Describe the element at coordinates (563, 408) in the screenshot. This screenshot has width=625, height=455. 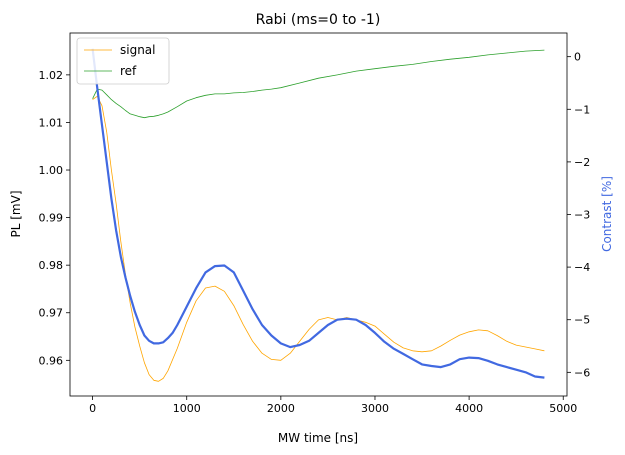
I see `x-tick-label: 5000` at that location.